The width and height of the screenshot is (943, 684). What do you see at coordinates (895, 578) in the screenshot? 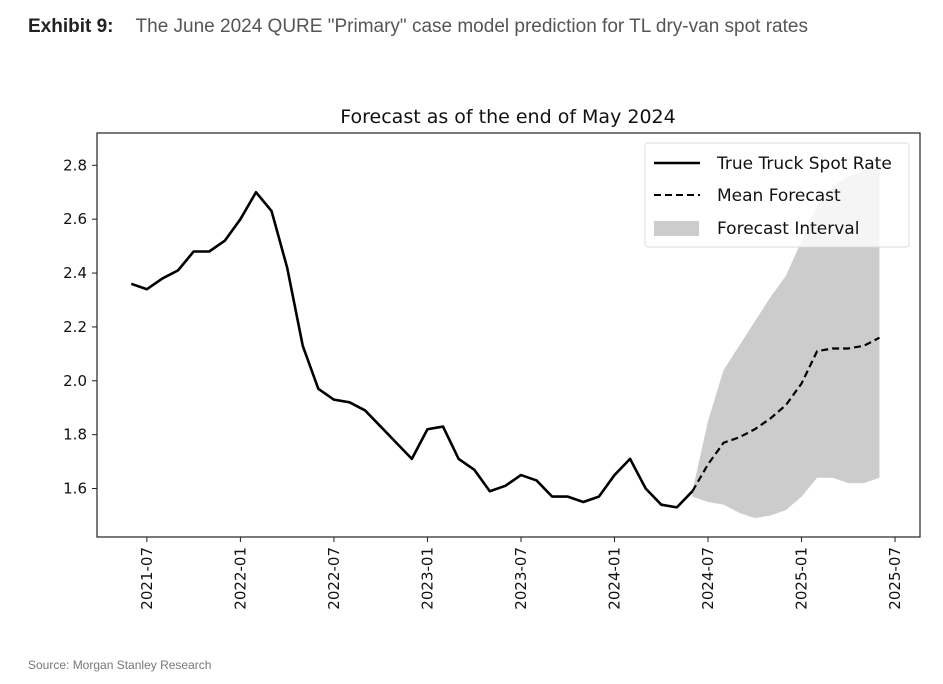
I see `x-tick-label: 2025-07` at bounding box center [895, 578].